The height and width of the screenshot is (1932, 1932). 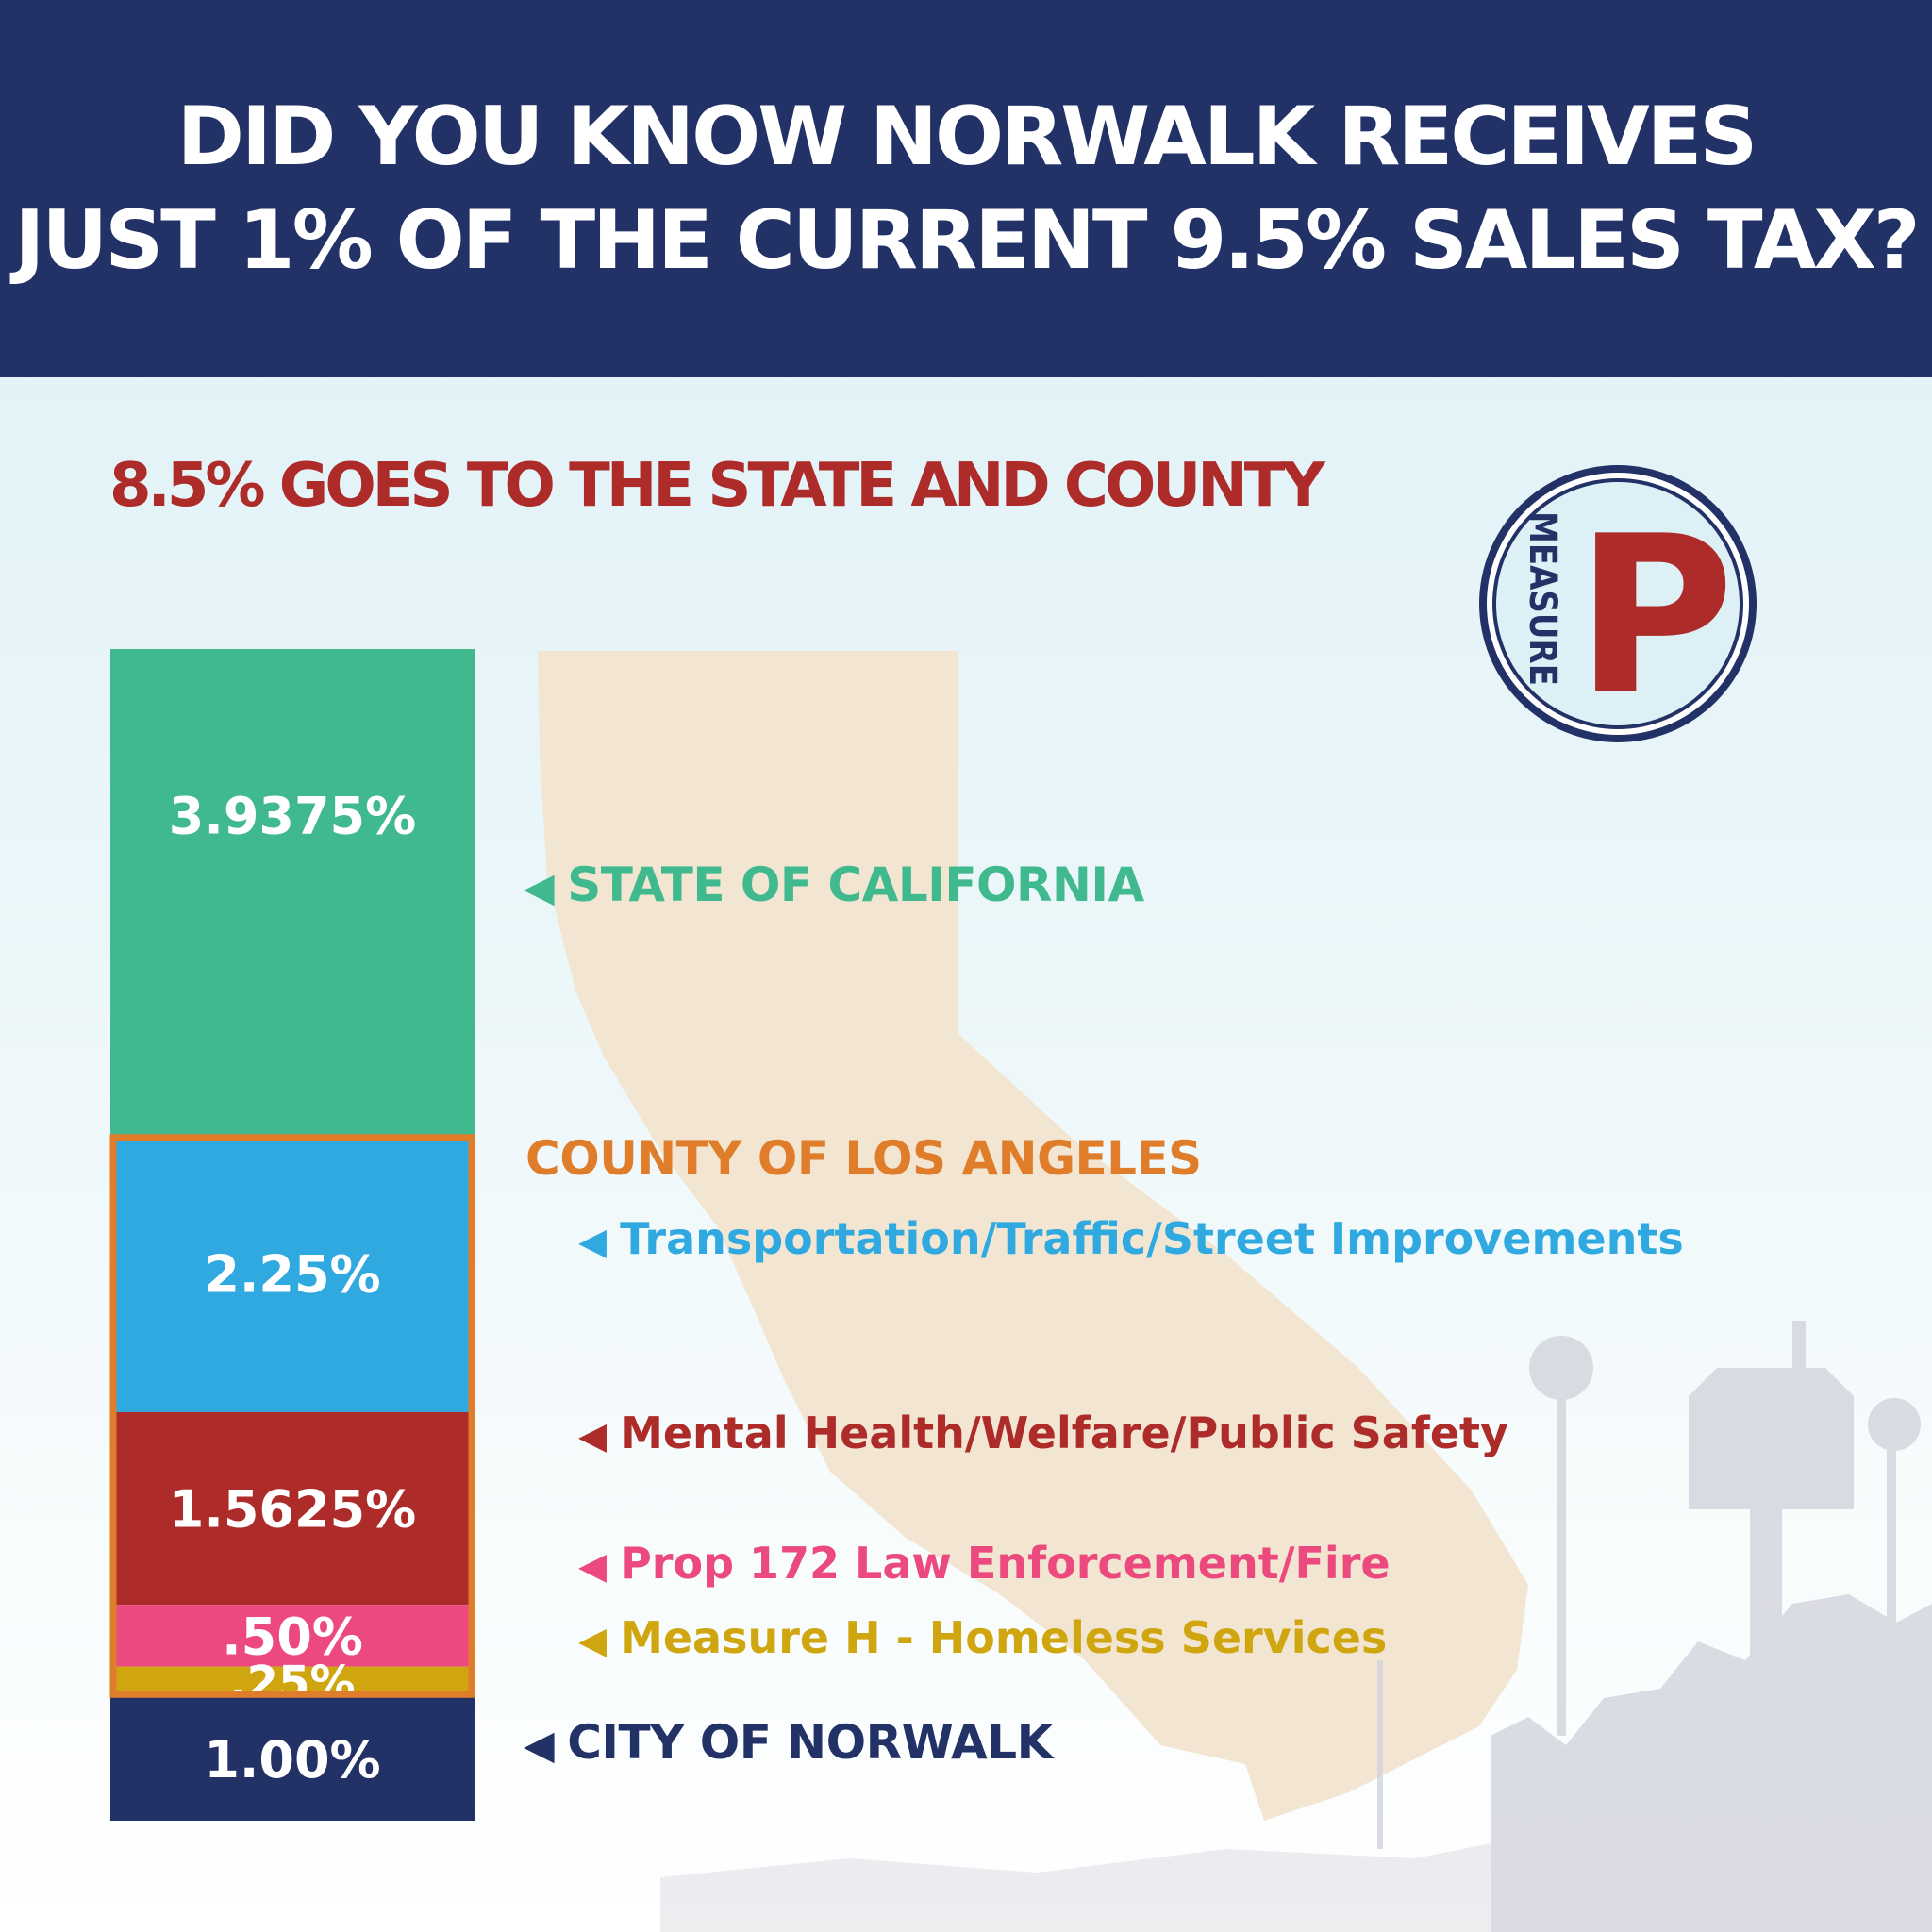 What do you see at coordinates (834, 885) in the screenshot?
I see `label-state: ◀ STATE OF CALIFORNIA` at bounding box center [834, 885].